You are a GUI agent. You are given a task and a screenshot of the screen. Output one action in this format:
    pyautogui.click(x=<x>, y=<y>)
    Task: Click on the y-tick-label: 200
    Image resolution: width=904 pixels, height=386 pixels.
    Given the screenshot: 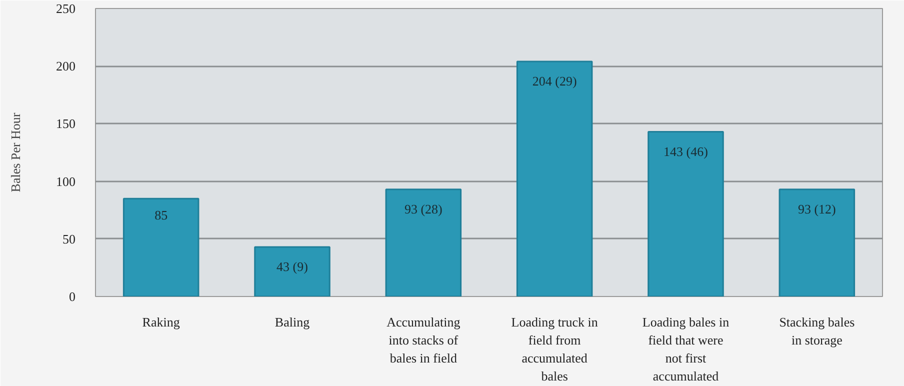 What is the action you would take?
    pyautogui.click(x=66, y=66)
    